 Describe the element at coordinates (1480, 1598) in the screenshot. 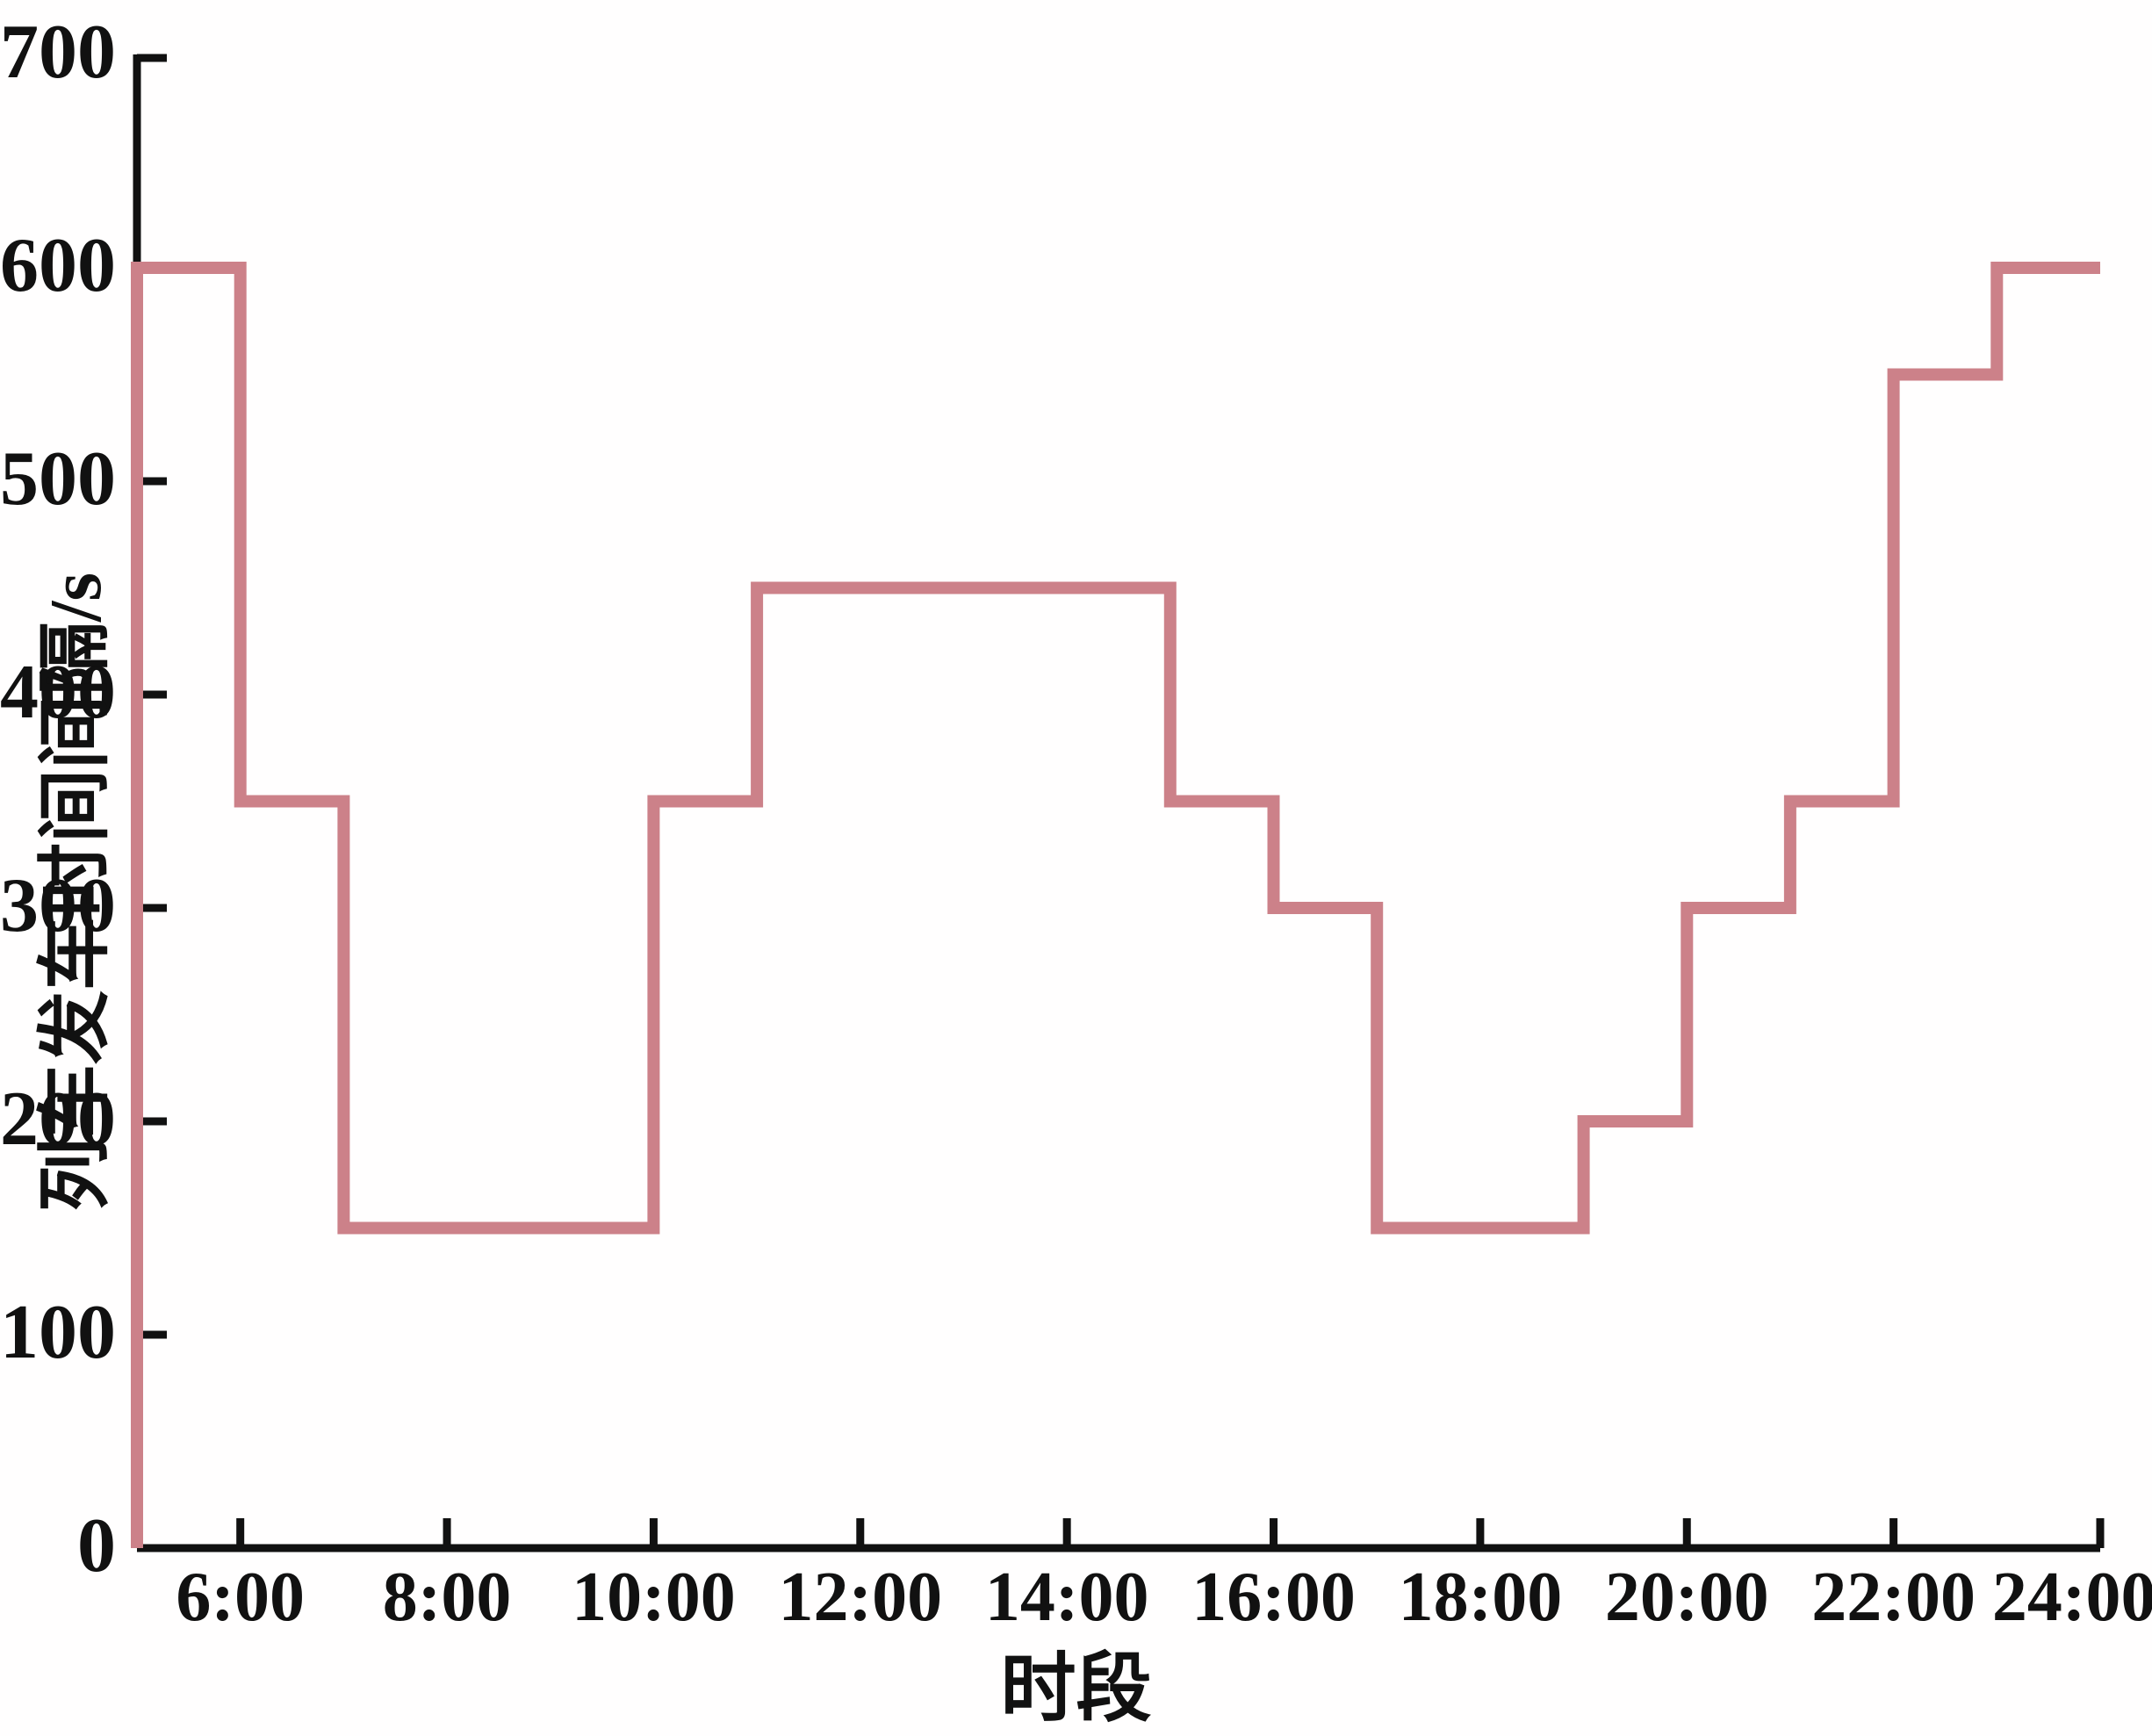

I see `x-axis-tick-label: 18:00` at that location.